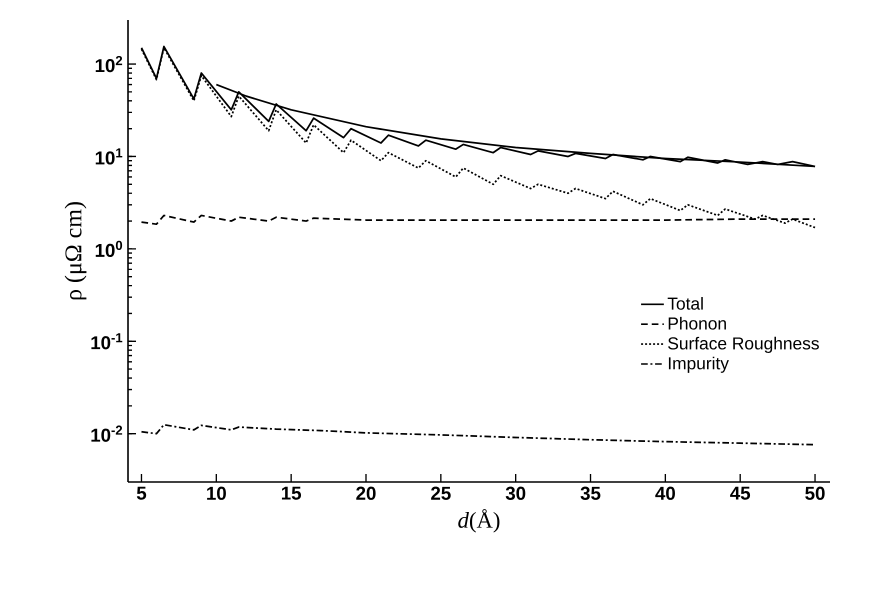  I want to click on x-tick-label: 10, so click(216, 493).